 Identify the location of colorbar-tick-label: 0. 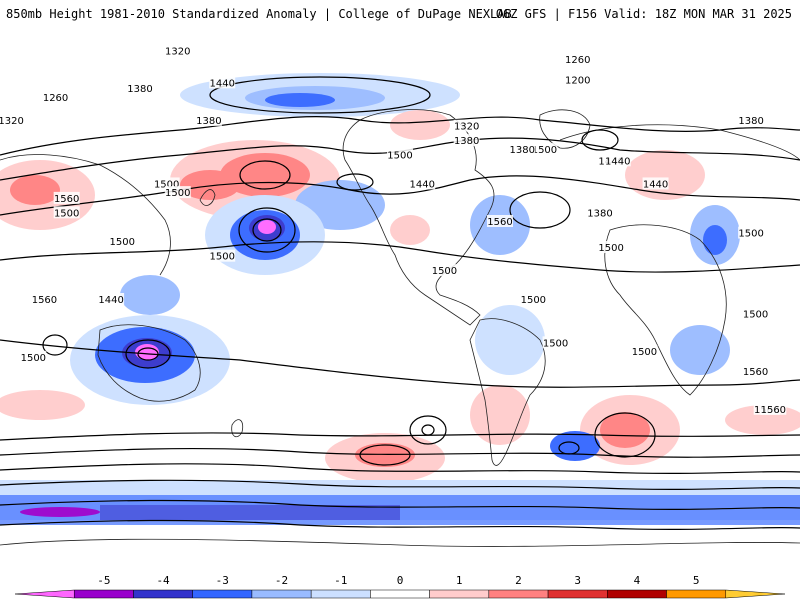
(400, 580).